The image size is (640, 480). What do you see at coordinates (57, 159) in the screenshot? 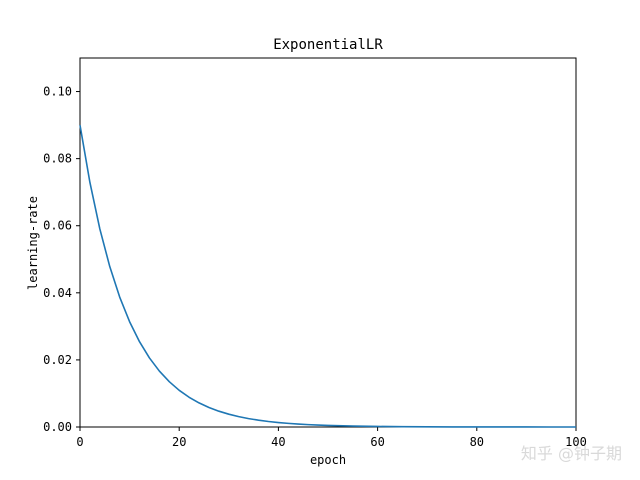
I see `y-tick-label: 0.08` at bounding box center [57, 159].